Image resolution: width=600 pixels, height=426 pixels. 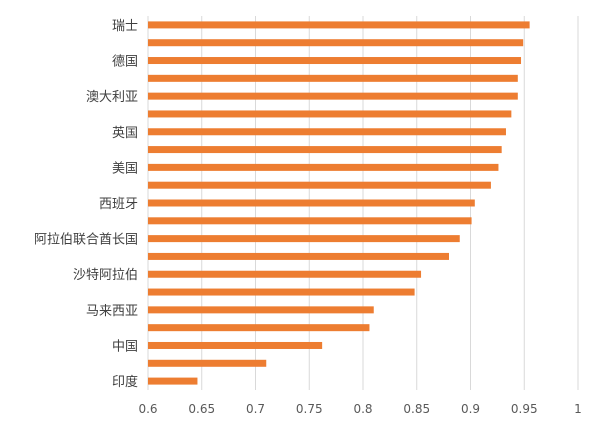 I want to click on x-tick-label: 0.65, so click(x=201, y=409).